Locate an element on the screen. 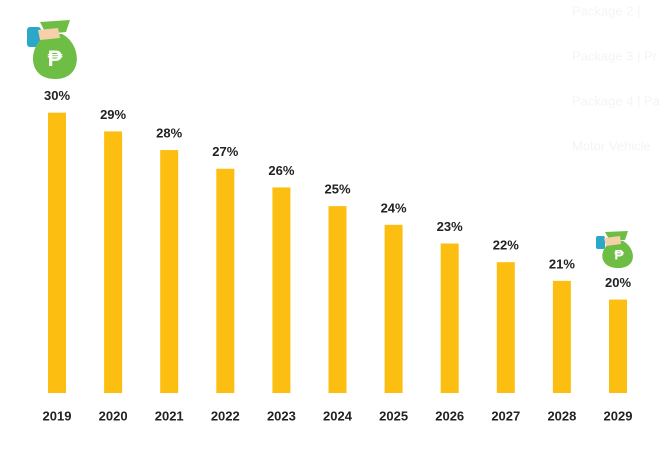 Image resolution: width=670 pixels, height=453 pixels. value-label: 25% is located at coordinates (337, 189).